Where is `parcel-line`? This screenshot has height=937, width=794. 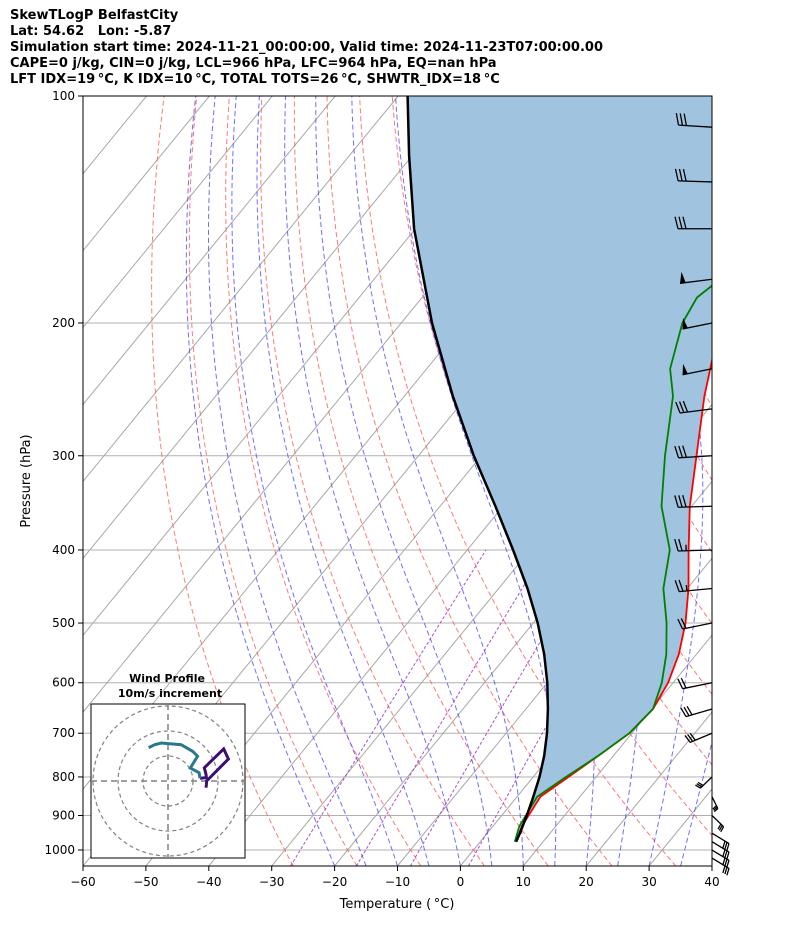
parcel-line is located at coordinates (478, 469).